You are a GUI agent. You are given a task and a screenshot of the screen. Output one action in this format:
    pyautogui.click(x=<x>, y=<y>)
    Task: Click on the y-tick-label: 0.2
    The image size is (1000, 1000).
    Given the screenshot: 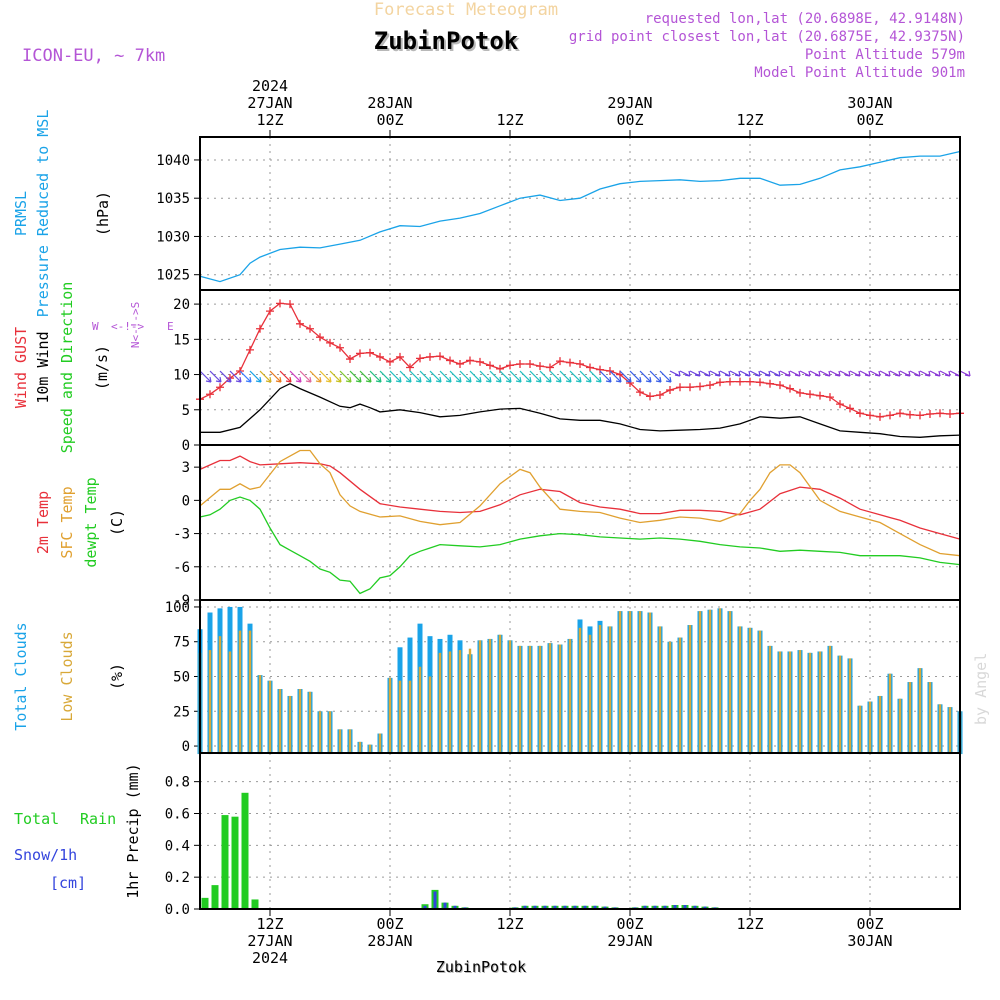 What is the action you would take?
    pyautogui.click(x=177, y=878)
    